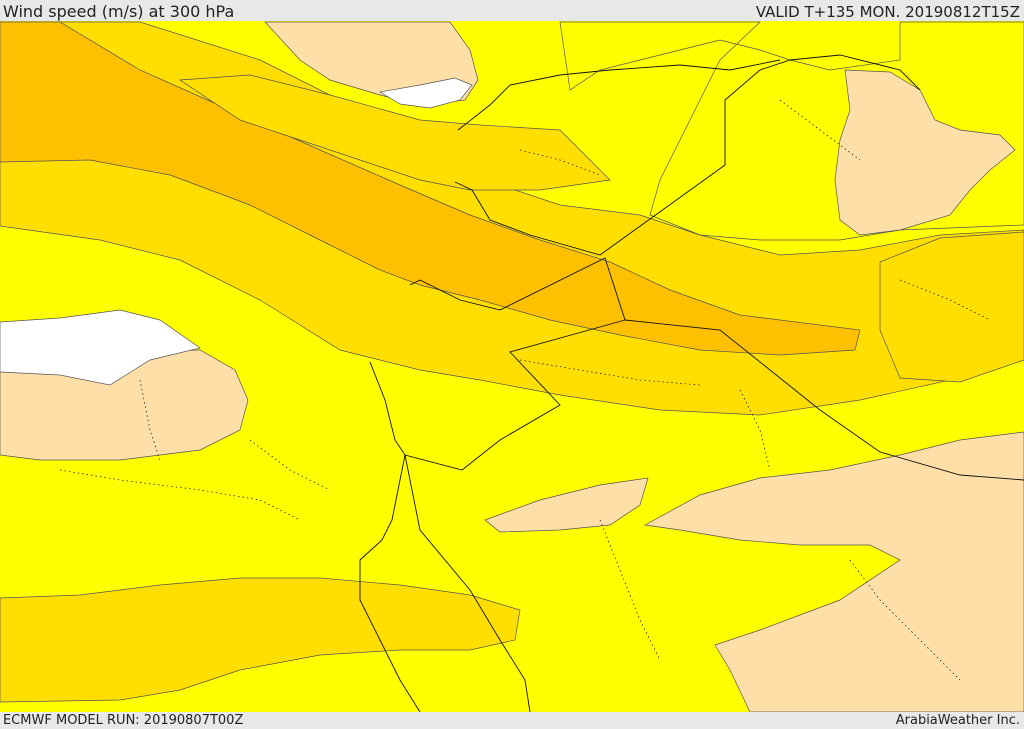 Image resolution: width=1024 pixels, height=729 pixels. I want to click on wind-band-south, so click(260, 640).